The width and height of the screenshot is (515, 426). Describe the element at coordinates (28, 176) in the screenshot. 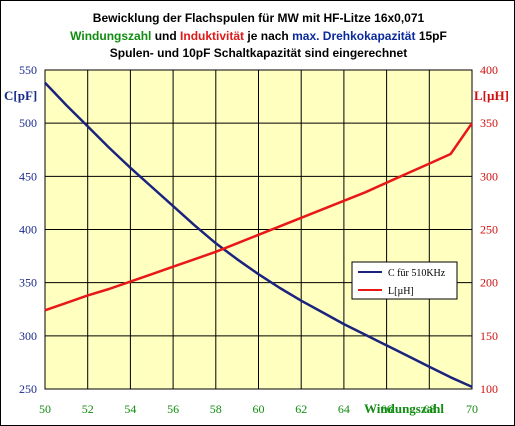

I see `y-left-tick-label: 450` at that location.